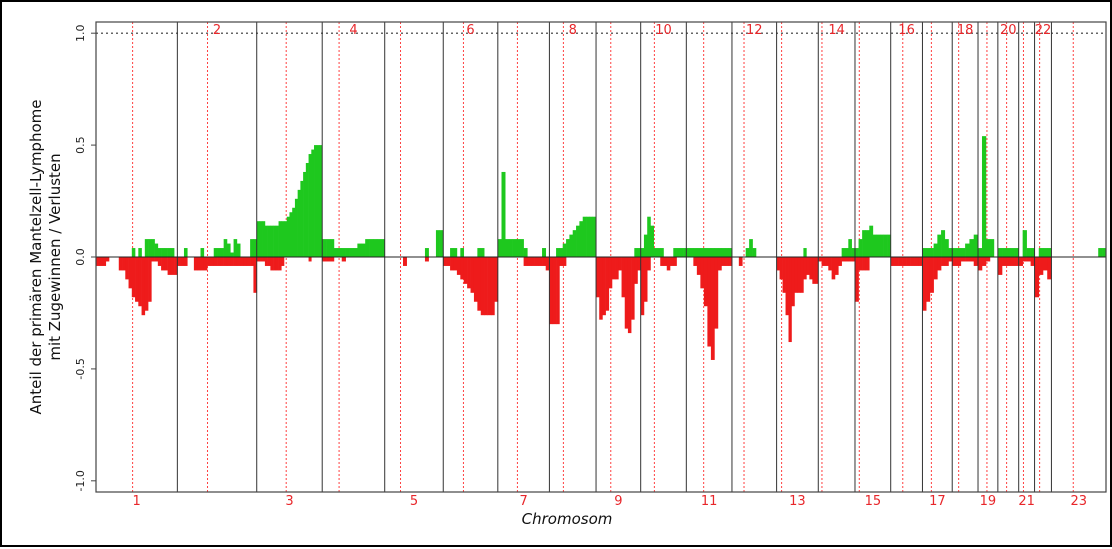 The width and height of the screenshot is (1112, 549). I want to click on chromosome-label-11: 11, so click(709, 501).